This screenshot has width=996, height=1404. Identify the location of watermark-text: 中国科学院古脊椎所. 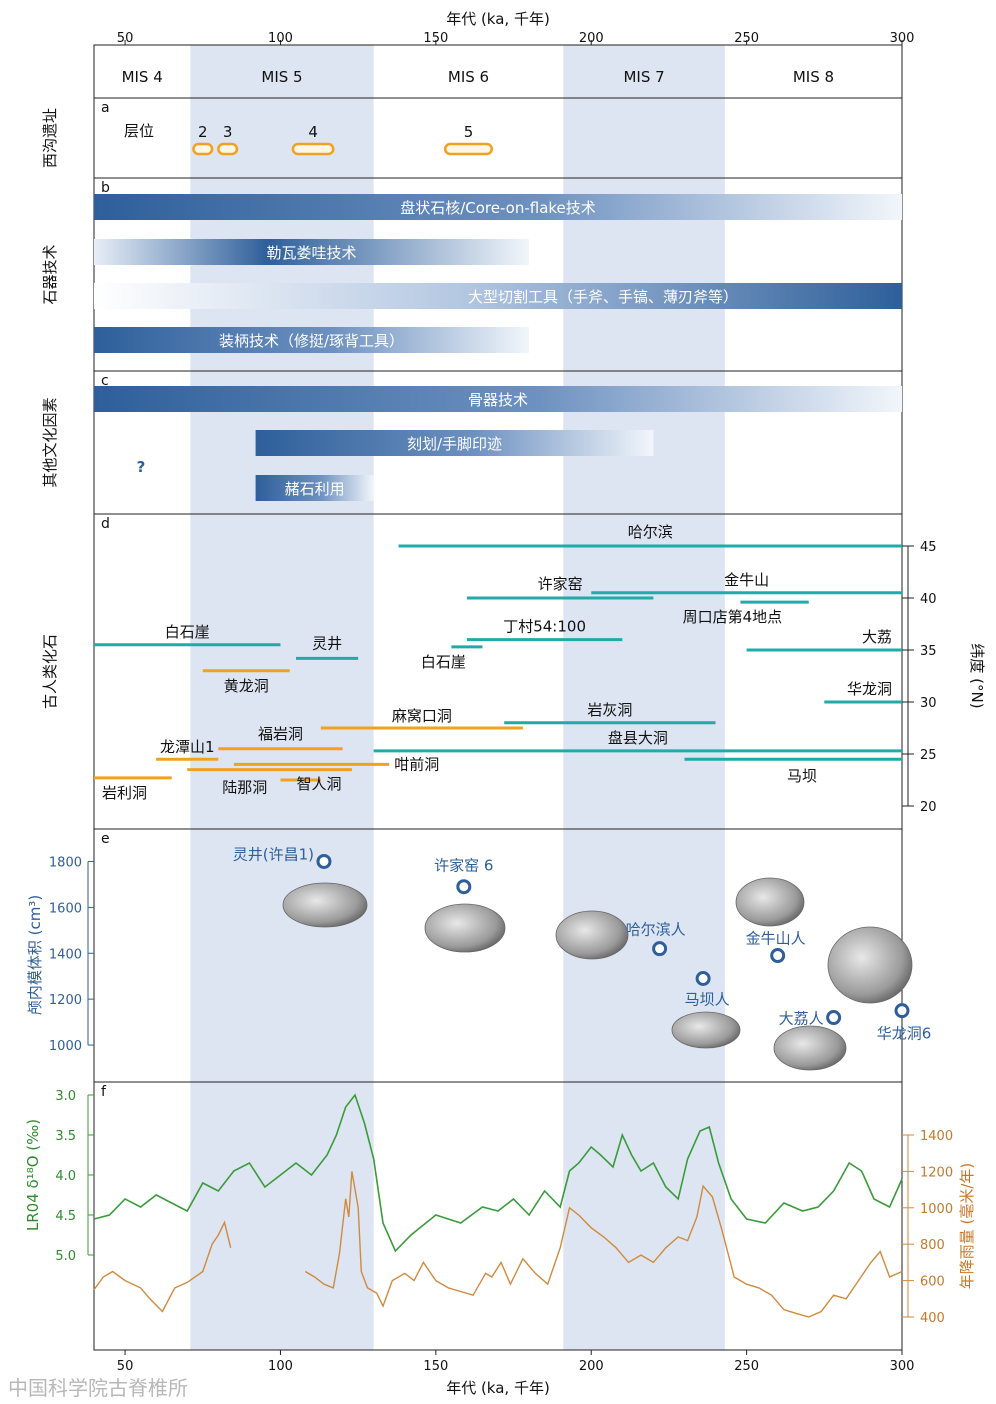
(98, 1388).